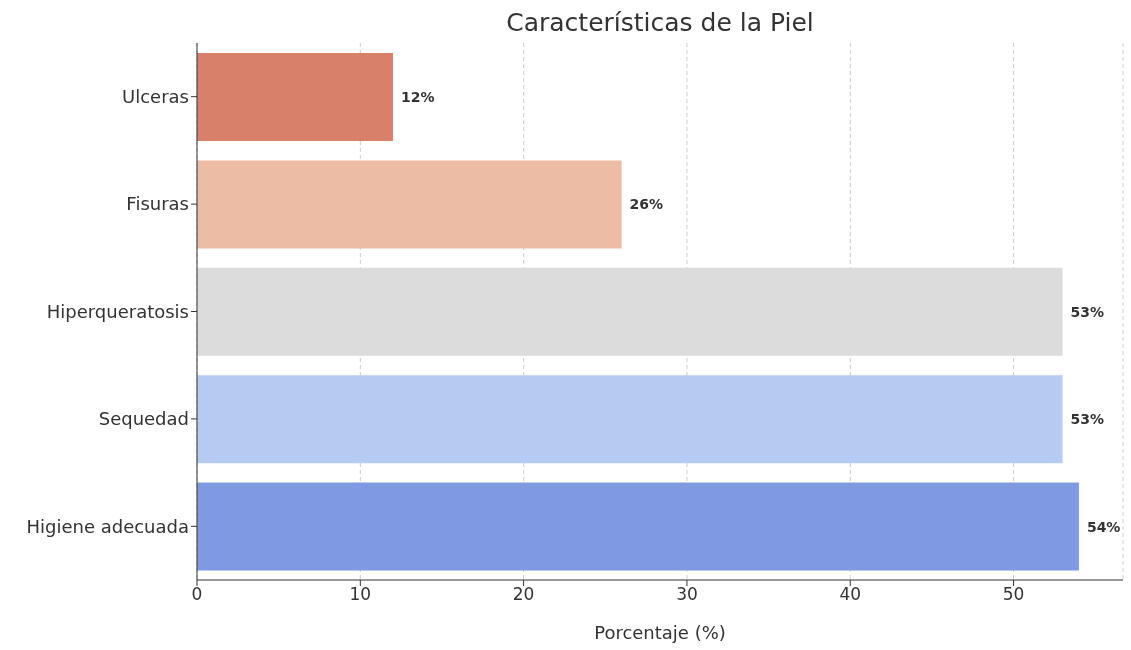  I want to click on x-tick-label: 0, so click(197, 594).